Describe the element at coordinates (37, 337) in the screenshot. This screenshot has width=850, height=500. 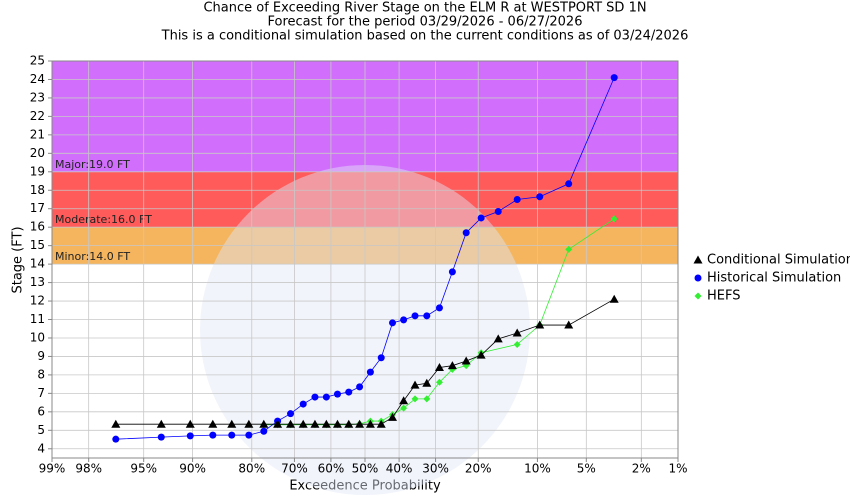
I see `y-tick-label: 10` at that location.